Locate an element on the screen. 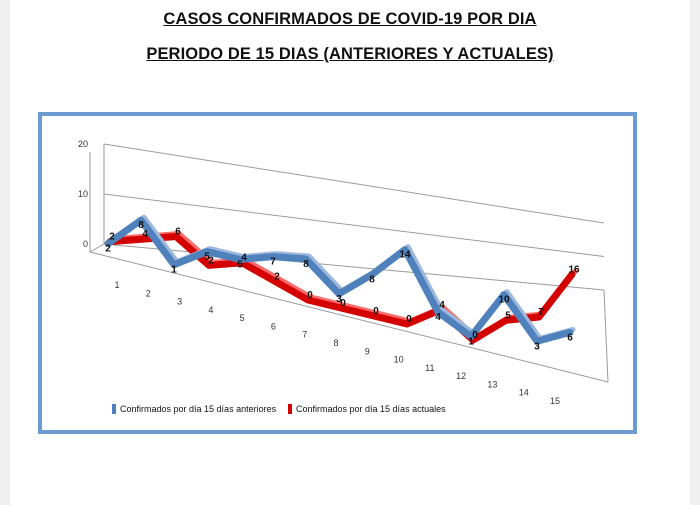 Image resolution: width=700 pixels, height=505 pixels. y-tick-label: 20 is located at coordinates (83, 144).